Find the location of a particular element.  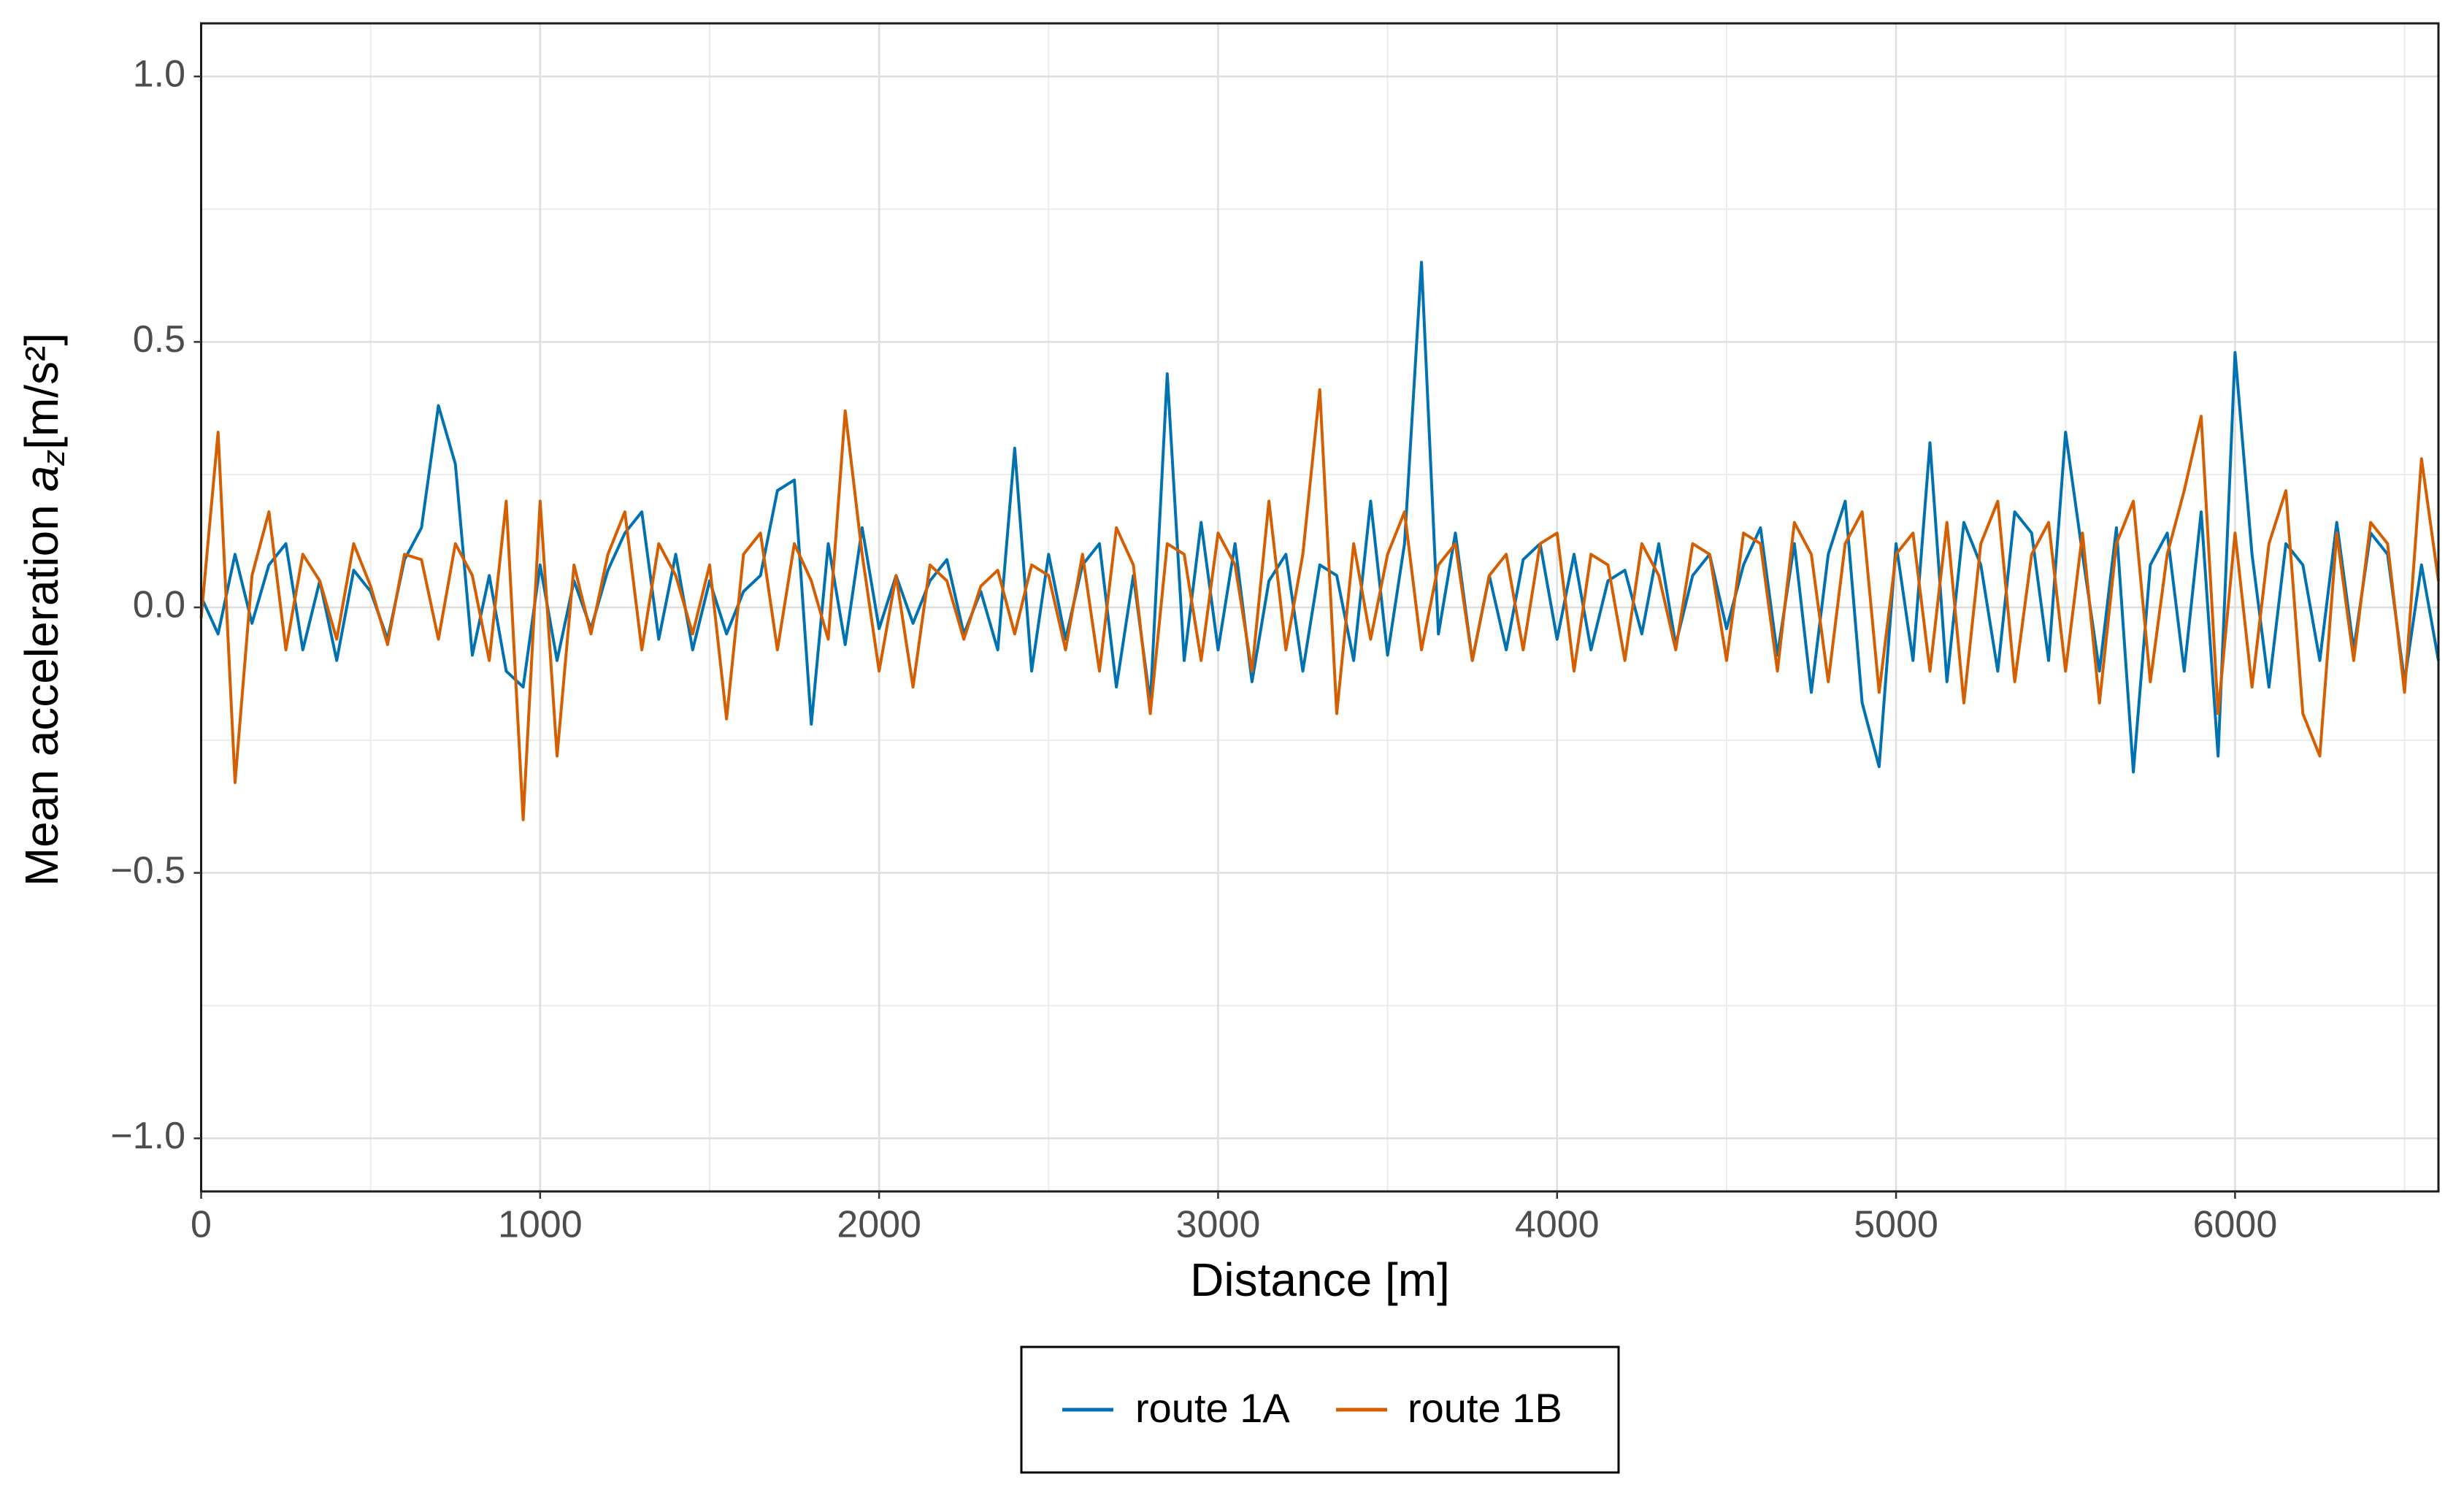

legend-label: route 1B is located at coordinates (1485, 1408).